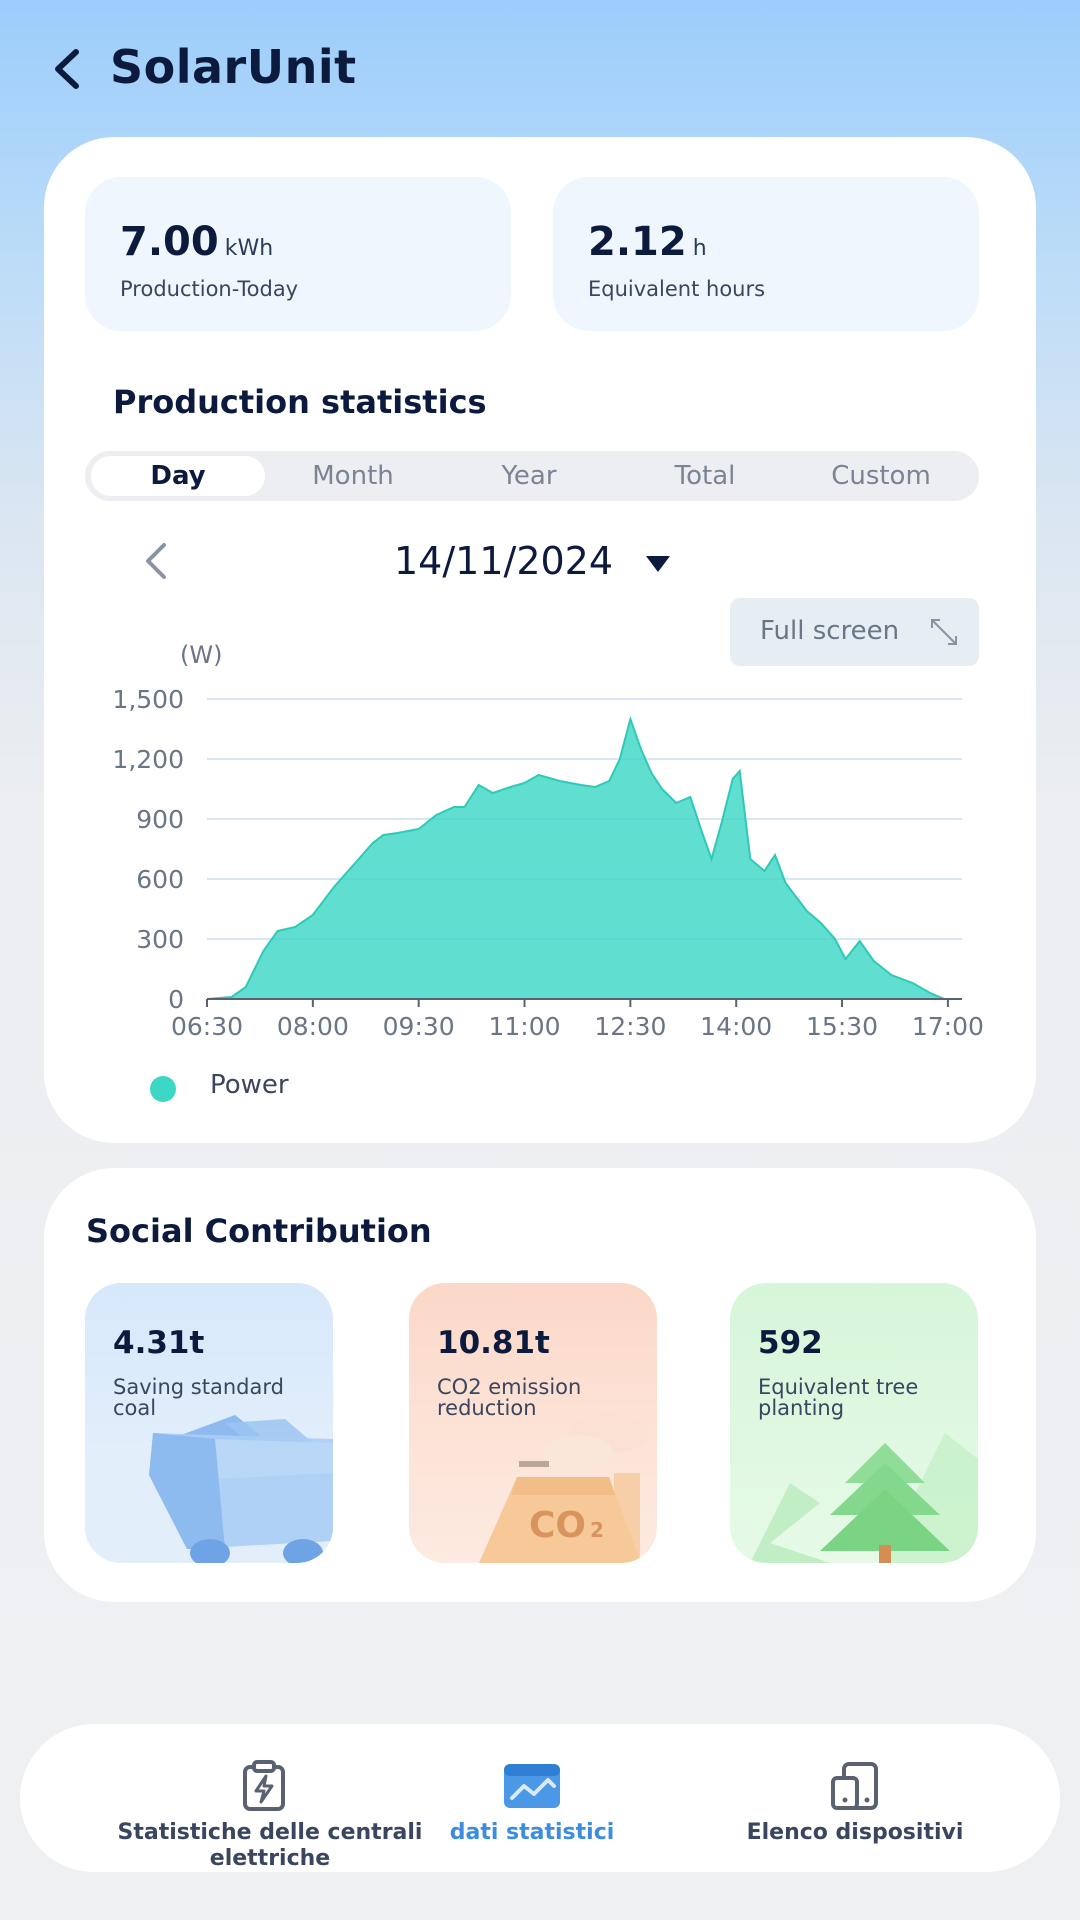  What do you see at coordinates (197, 242) in the screenshot?
I see `kpi-value: 7.00 kWh` at bounding box center [197, 242].